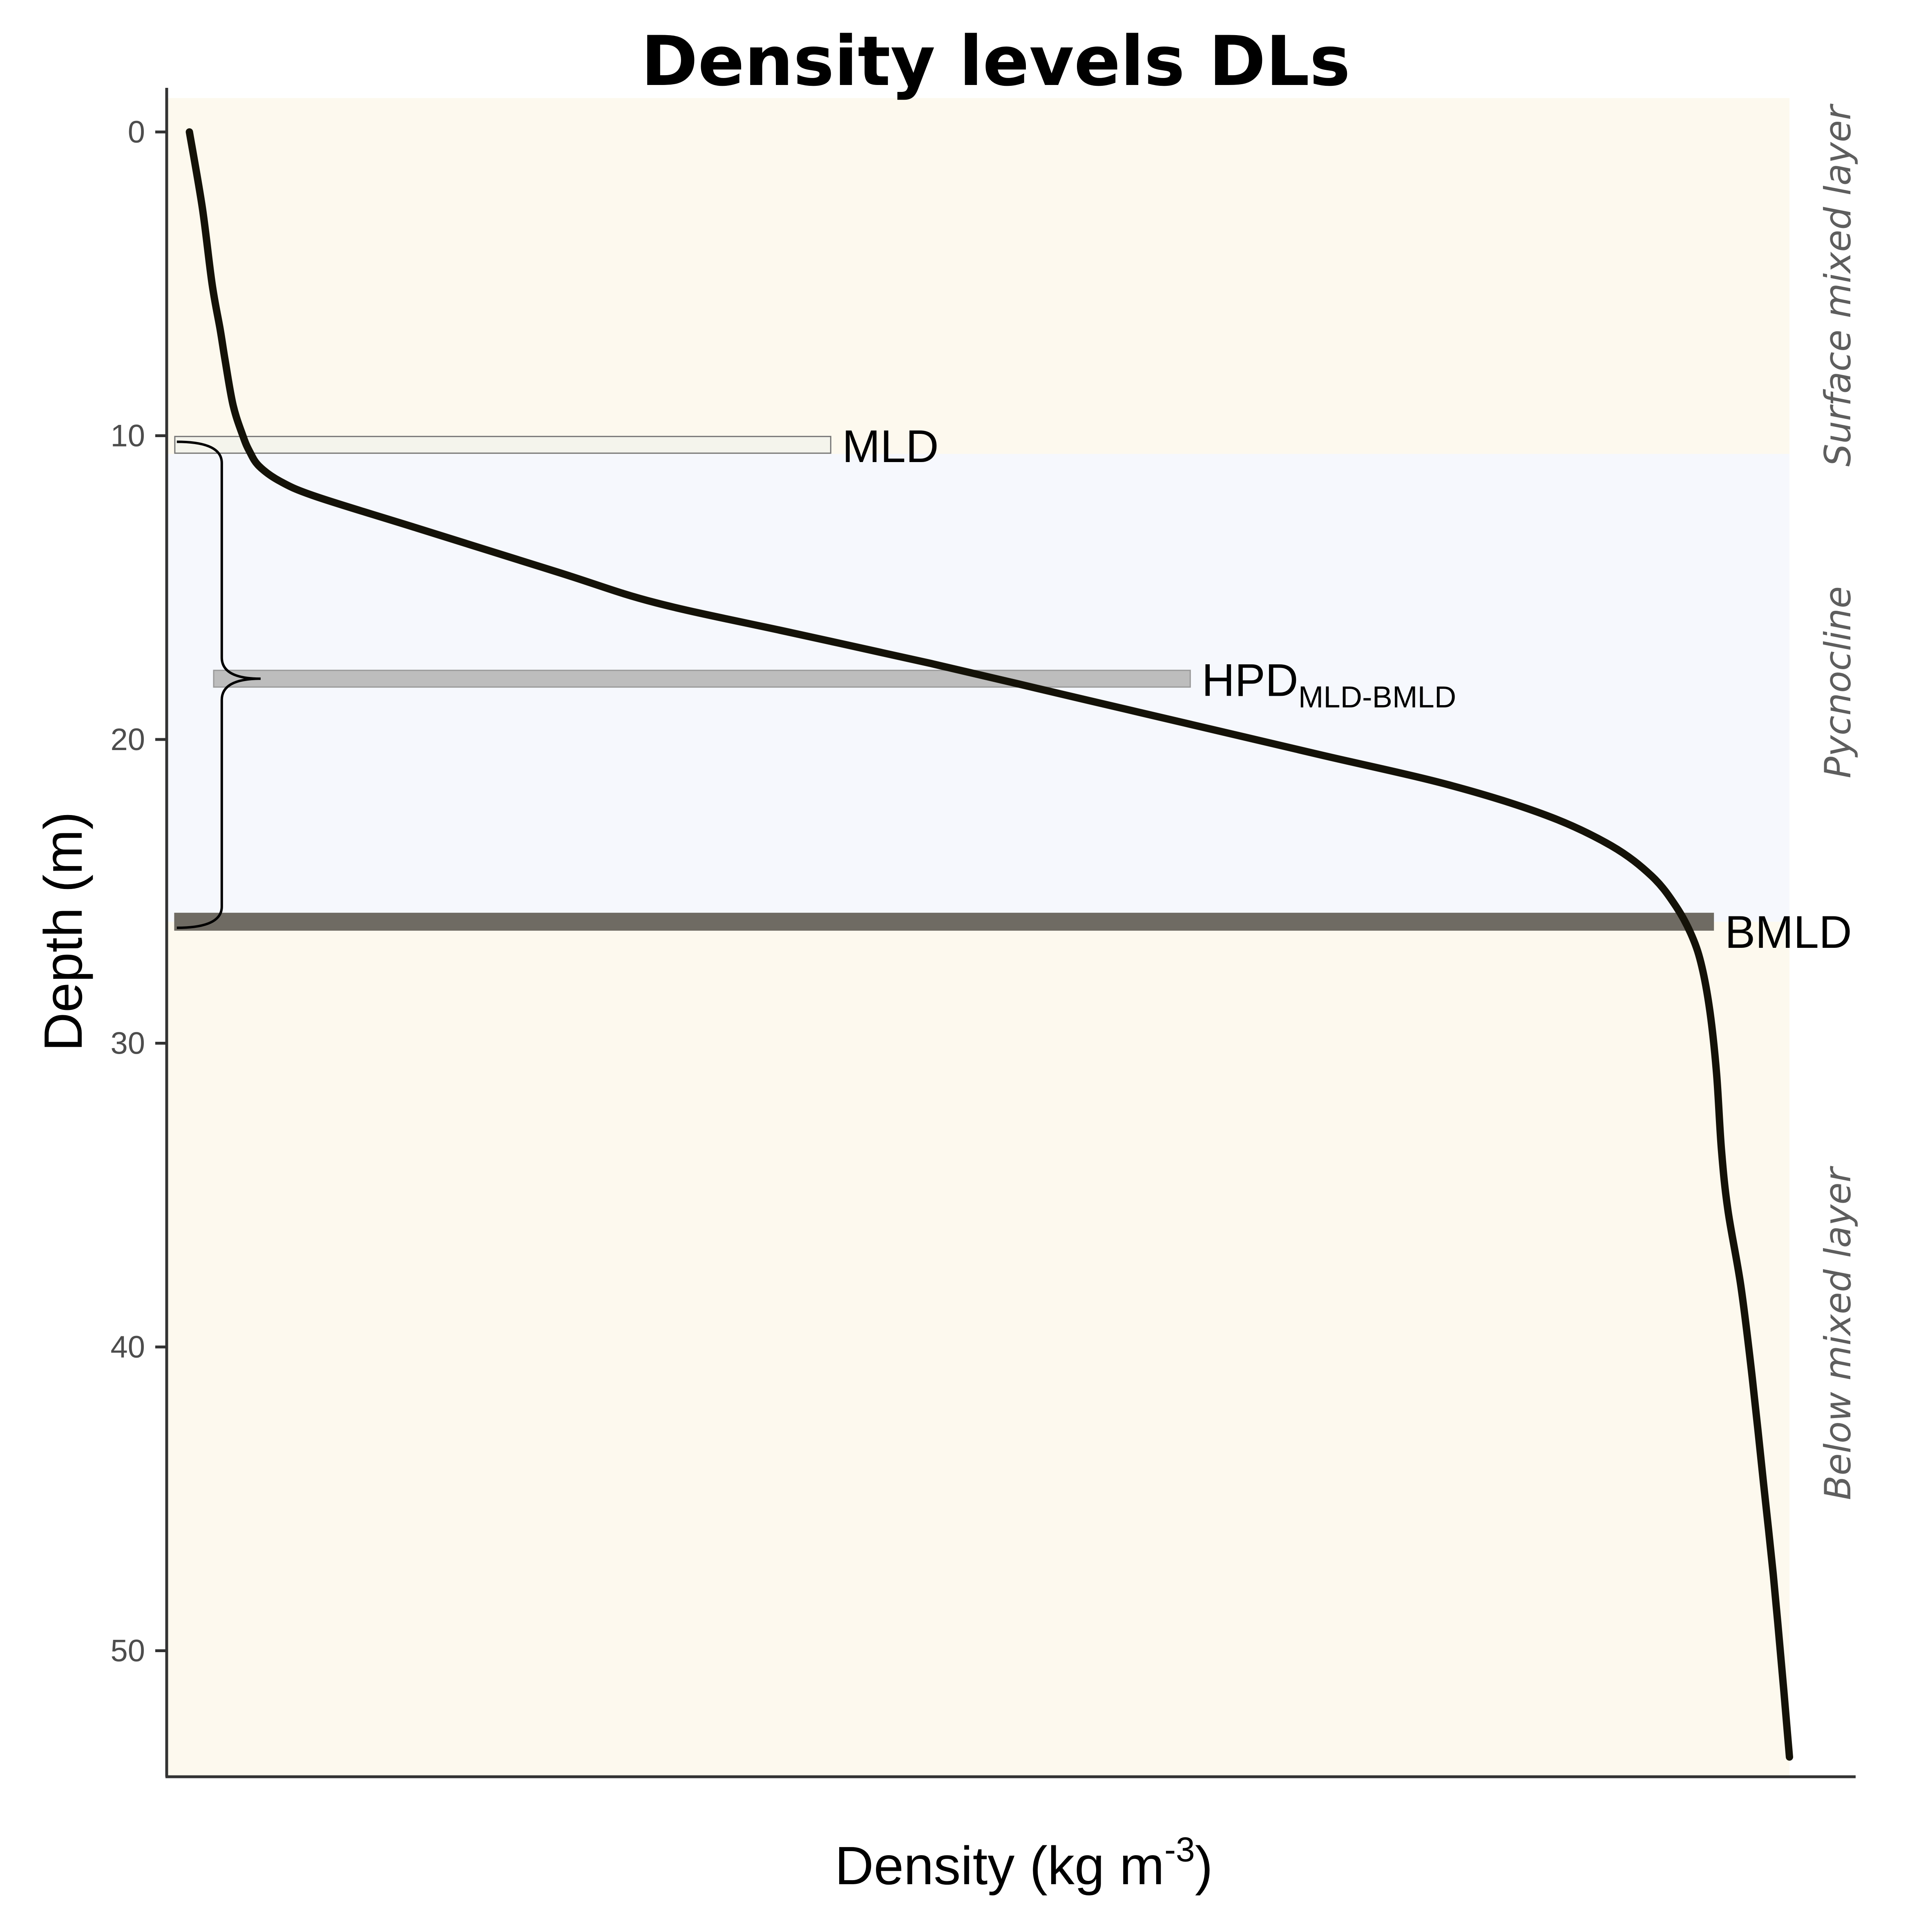 This screenshot has width=1930, height=1932. I want to click on zone-label-3: Below mixed layer, so click(1838, 1333).